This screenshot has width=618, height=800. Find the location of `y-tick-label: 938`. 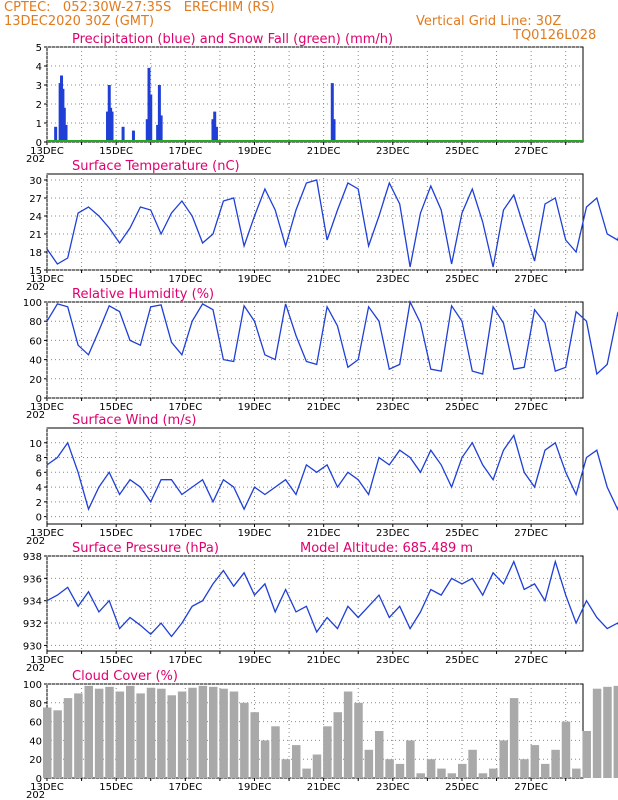

y-tick-label: 938 is located at coordinates (32, 557).